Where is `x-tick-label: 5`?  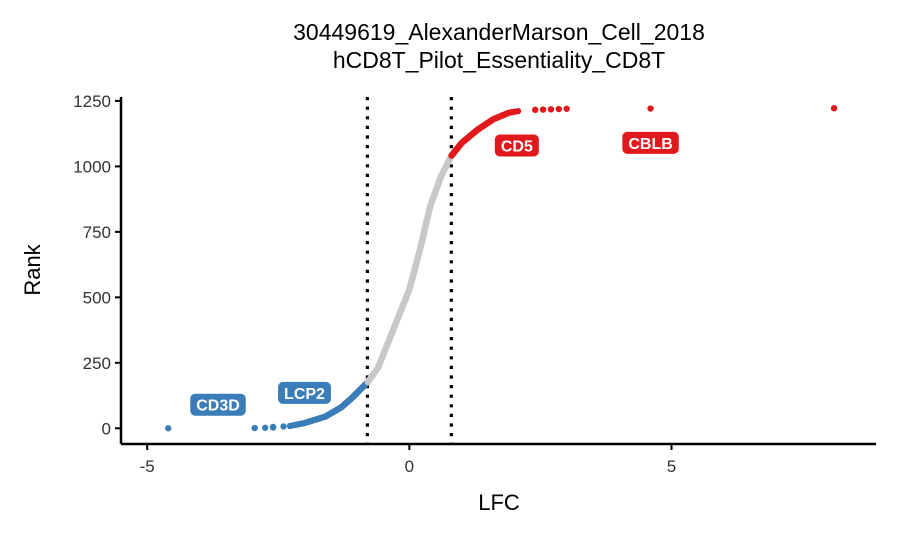
x-tick-label: 5 is located at coordinates (671, 466).